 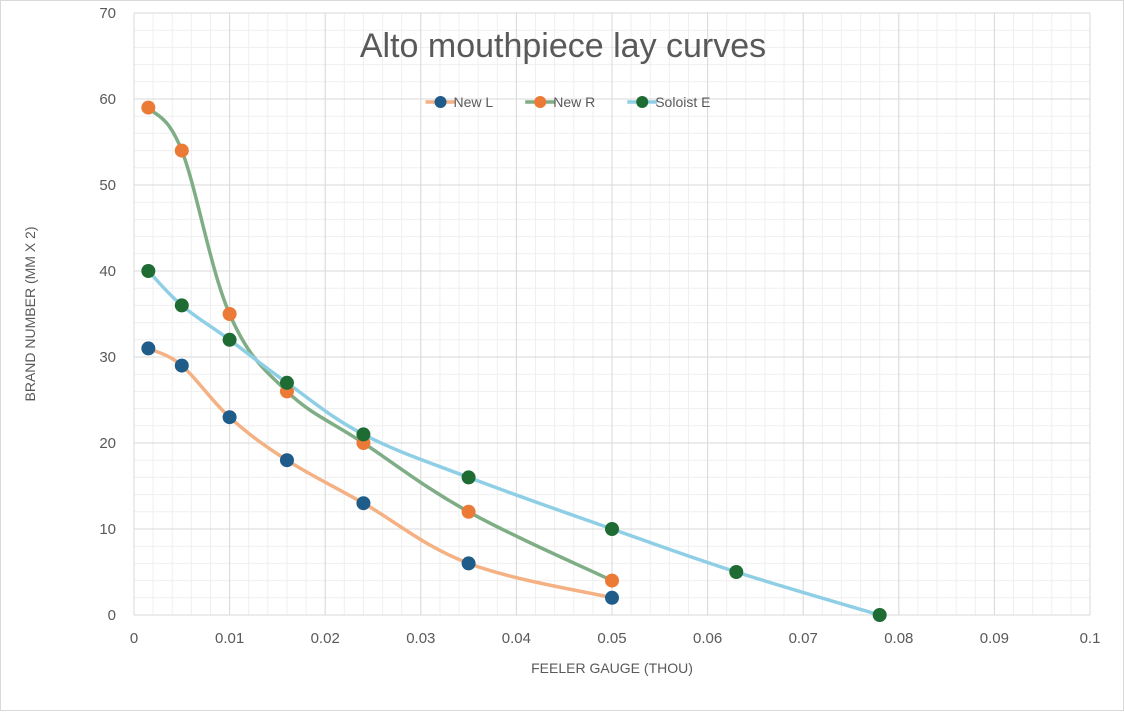 What do you see at coordinates (107, 357) in the screenshot?
I see `y-tick-label: 30` at bounding box center [107, 357].